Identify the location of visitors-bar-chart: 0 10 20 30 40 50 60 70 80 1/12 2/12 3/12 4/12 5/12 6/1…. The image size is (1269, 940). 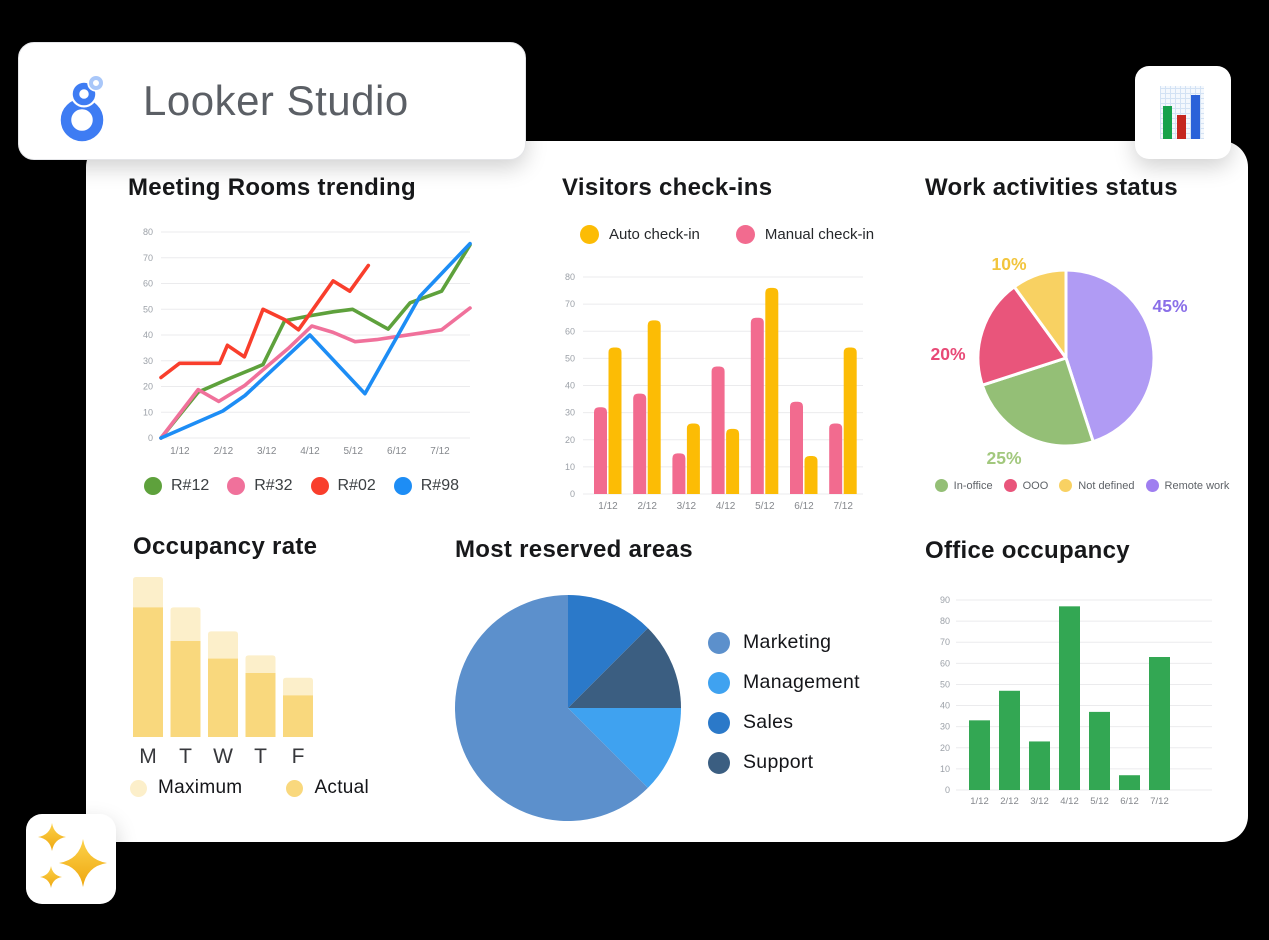
(714, 392).